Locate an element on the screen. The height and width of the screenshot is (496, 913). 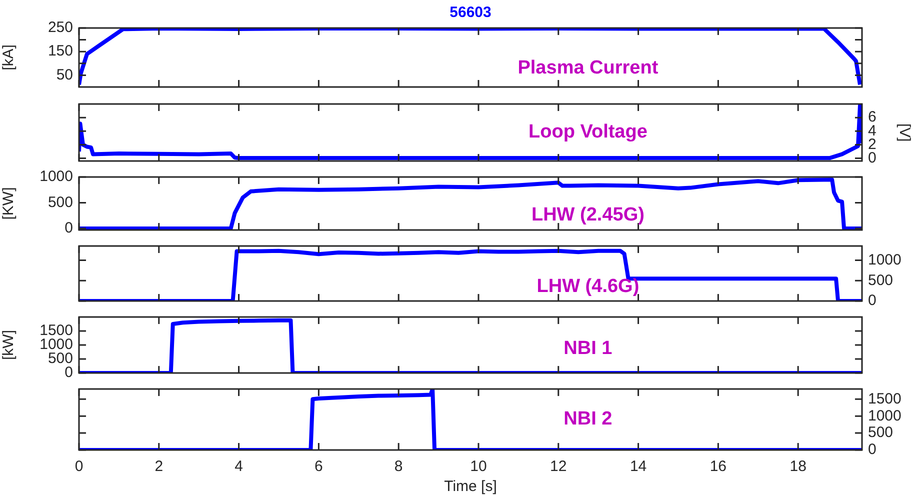
y-tick-label: 150 is located at coordinates (60, 51).